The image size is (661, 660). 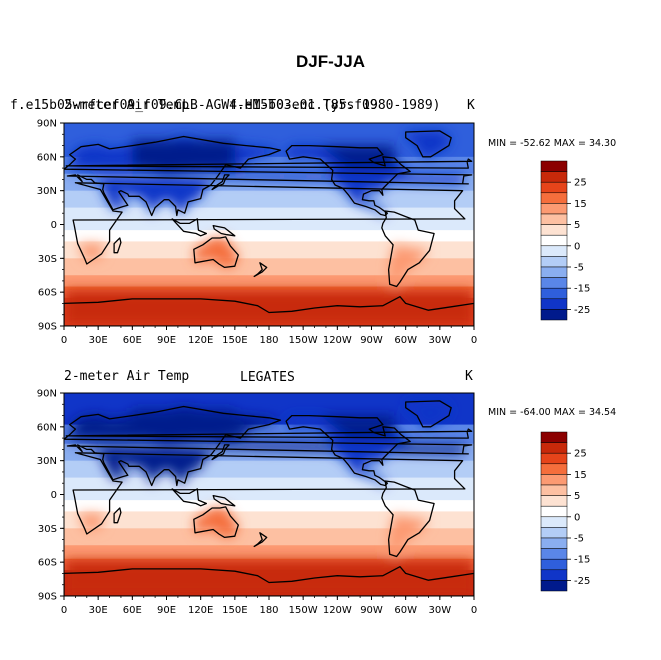 I want to click on colorbar-label: 25, so click(x=580, y=454).